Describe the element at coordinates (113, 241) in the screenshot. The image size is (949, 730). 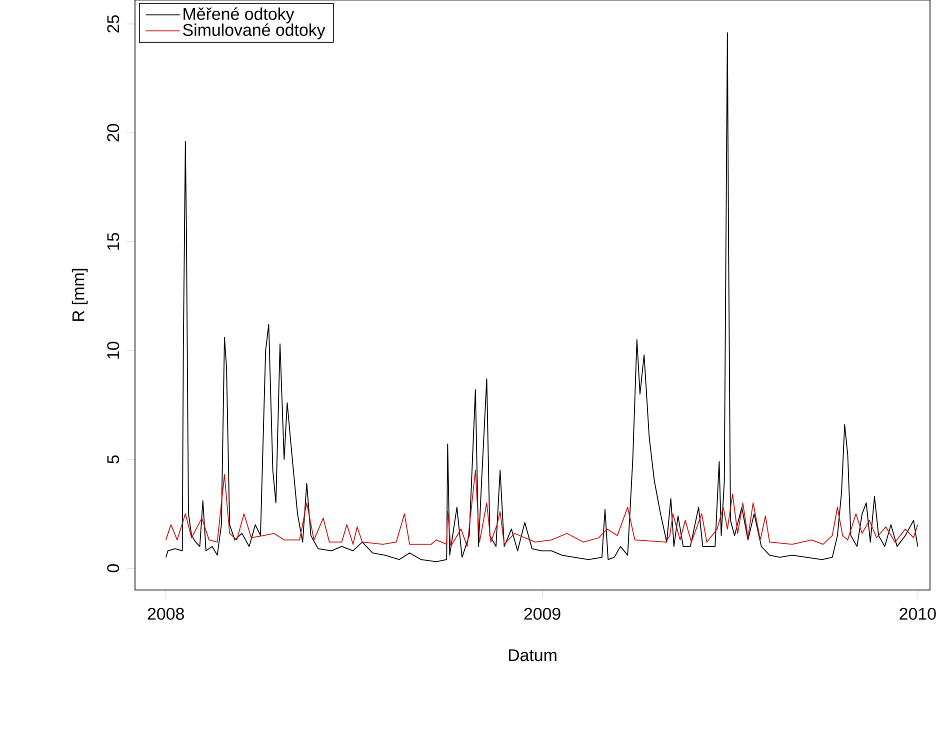
I see `y-tick-label: 15` at that location.